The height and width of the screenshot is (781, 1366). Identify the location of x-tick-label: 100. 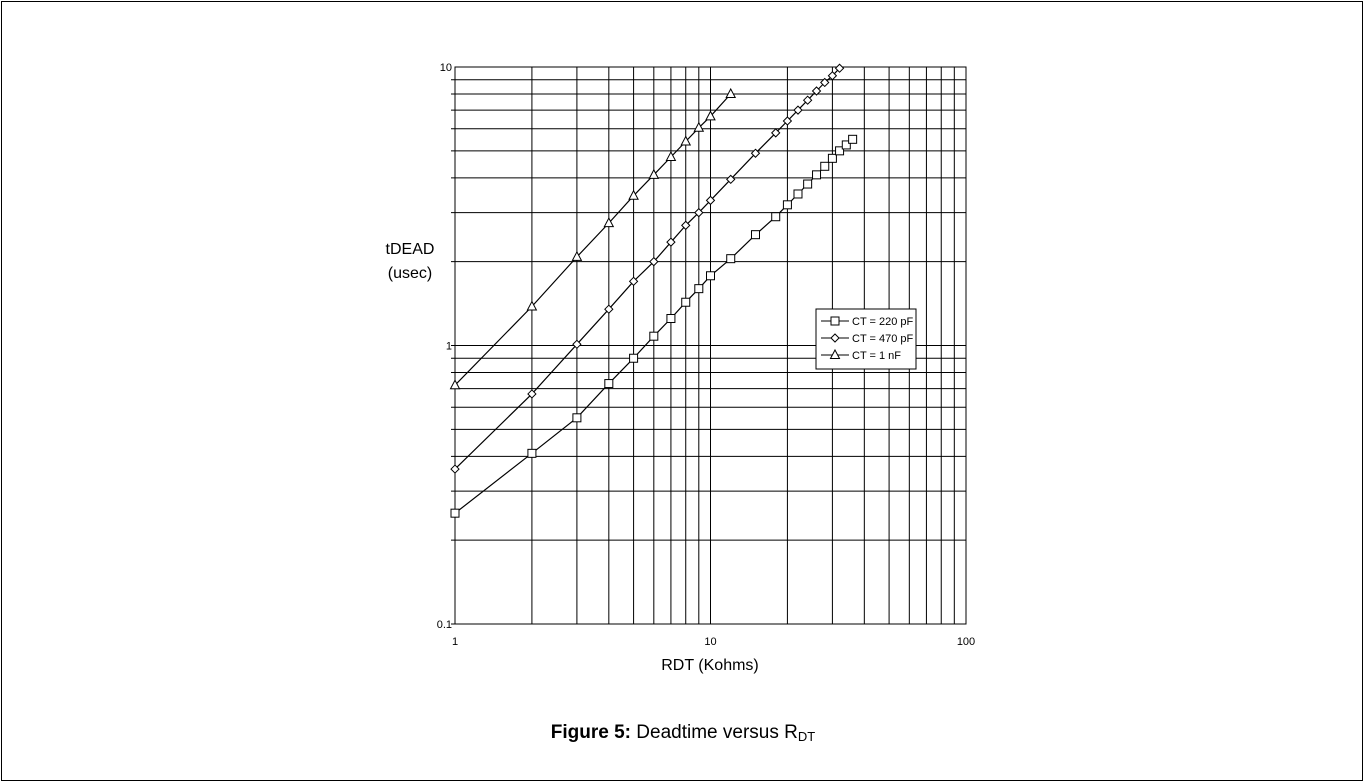
(966, 642).